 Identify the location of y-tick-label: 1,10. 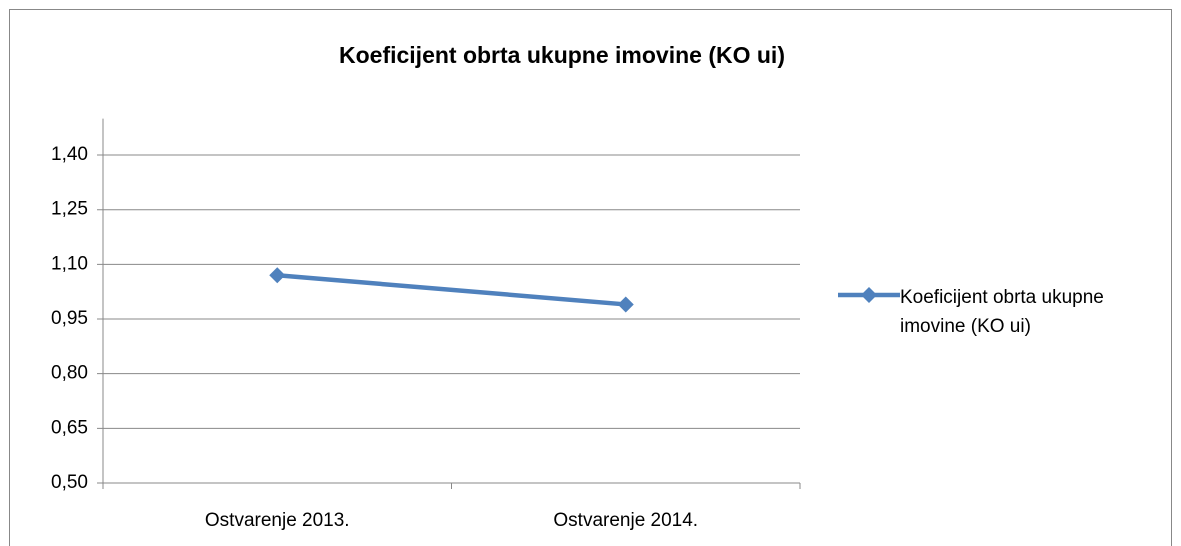
(69, 263).